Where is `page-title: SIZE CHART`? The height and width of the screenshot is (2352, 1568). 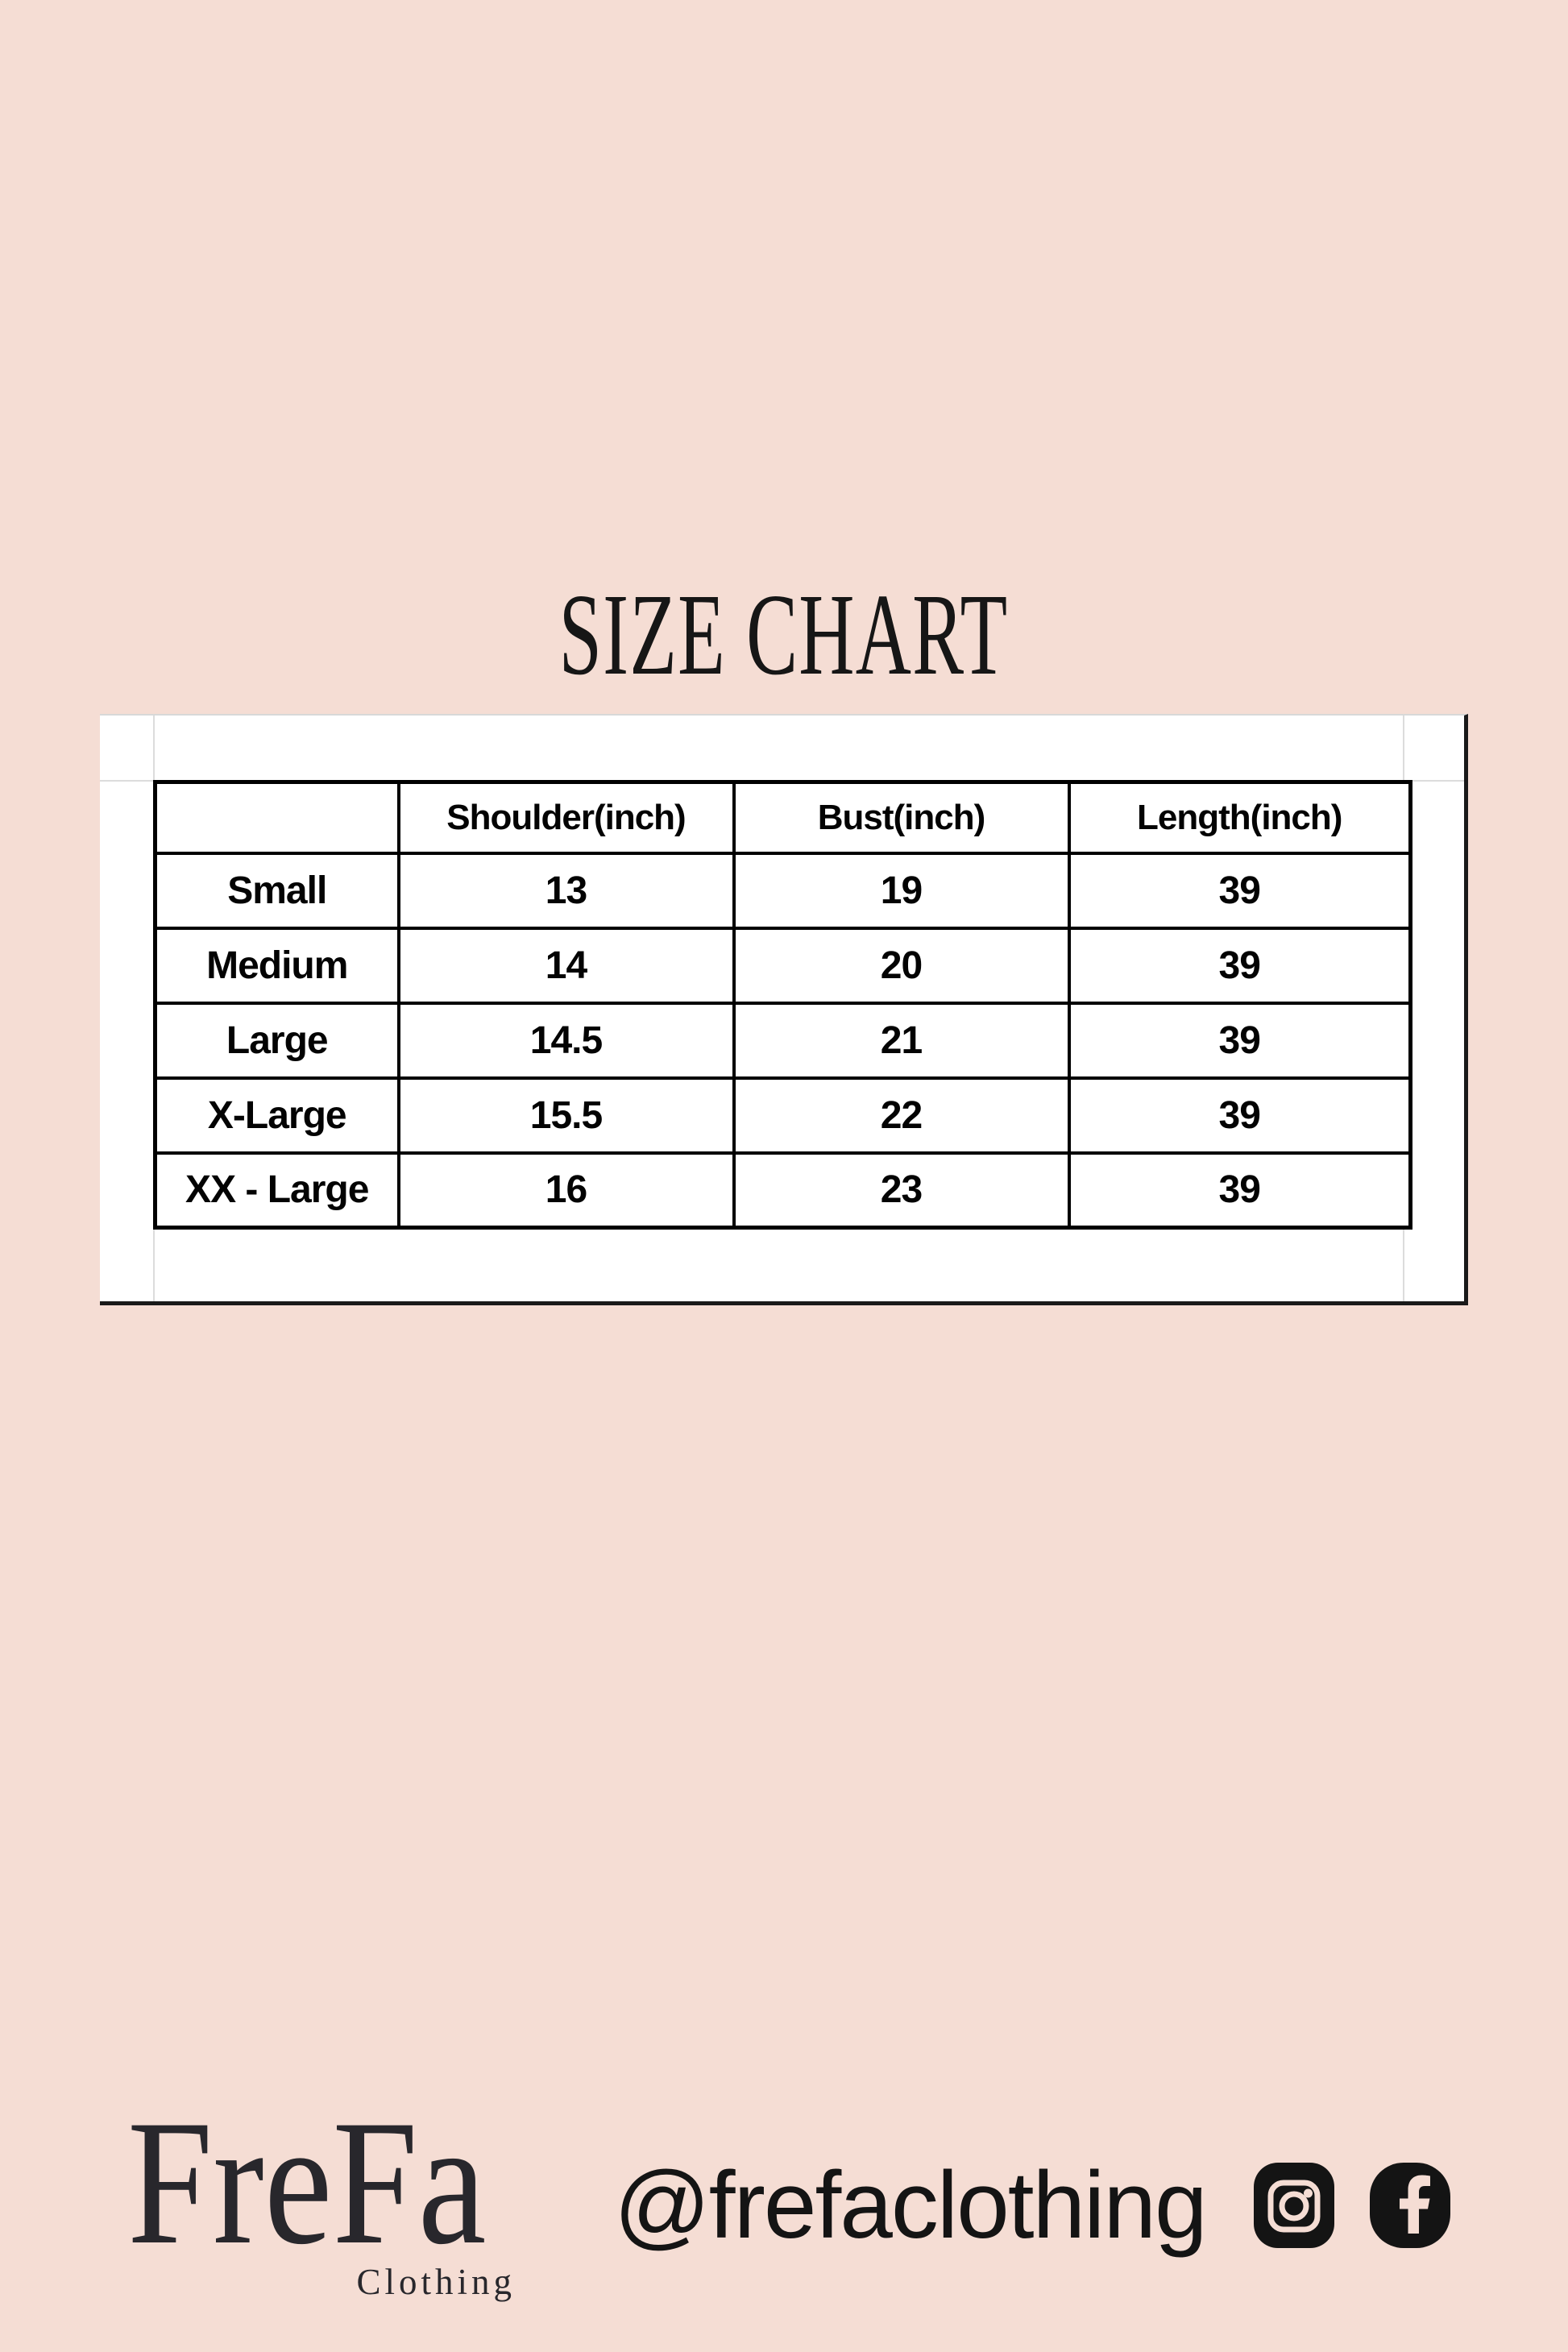 page-title: SIZE CHART is located at coordinates (784, 635).